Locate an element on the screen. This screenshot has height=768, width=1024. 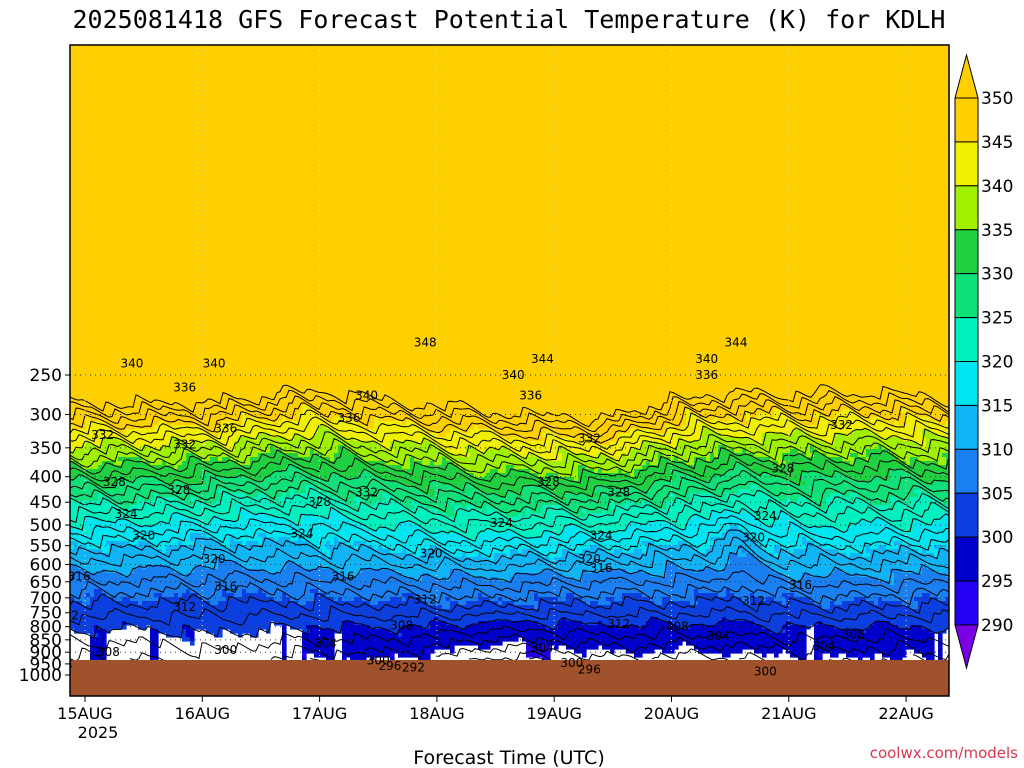
colorbar-segment is located at coordinates (966, 164).